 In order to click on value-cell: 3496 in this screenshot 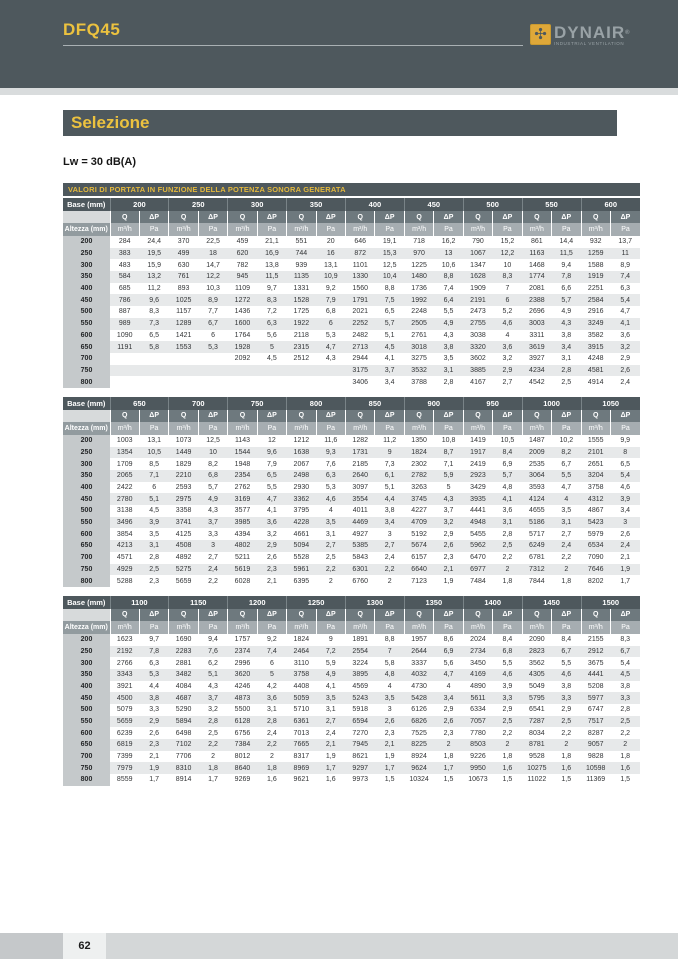, I will do `click(125, 522)`.